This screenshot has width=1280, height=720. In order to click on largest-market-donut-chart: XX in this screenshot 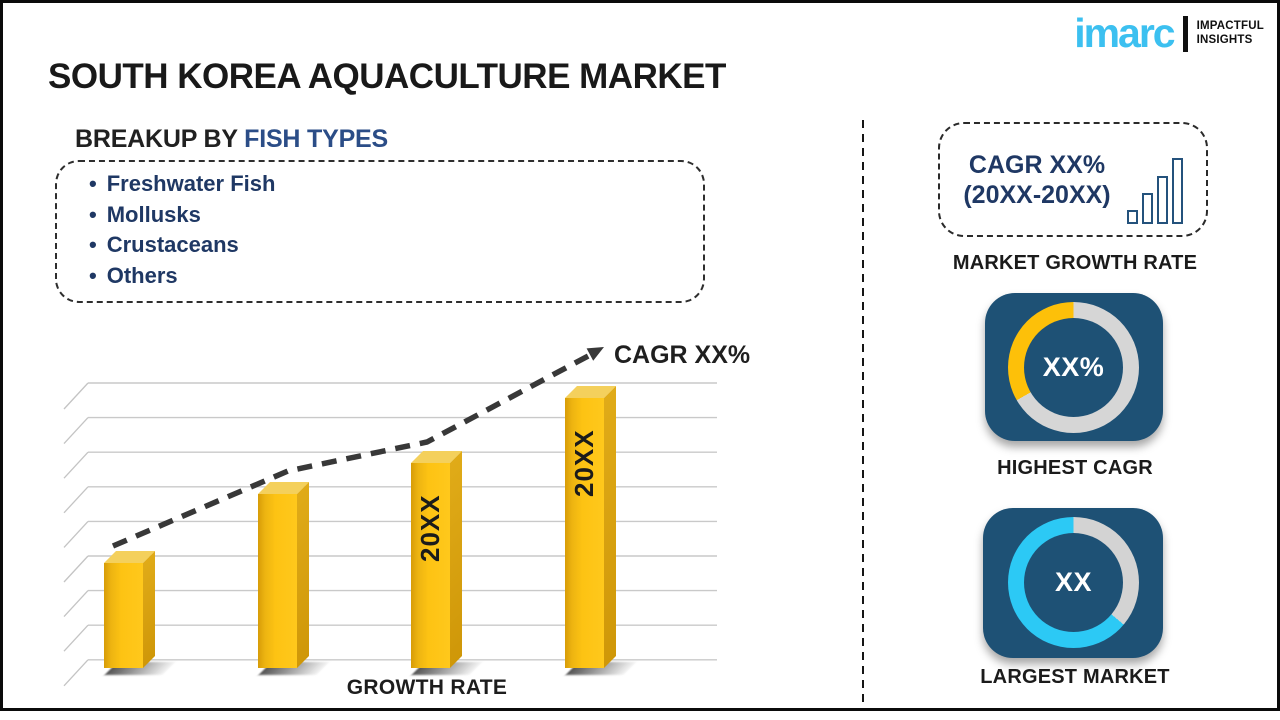, I will do `click(1073, 582)`.